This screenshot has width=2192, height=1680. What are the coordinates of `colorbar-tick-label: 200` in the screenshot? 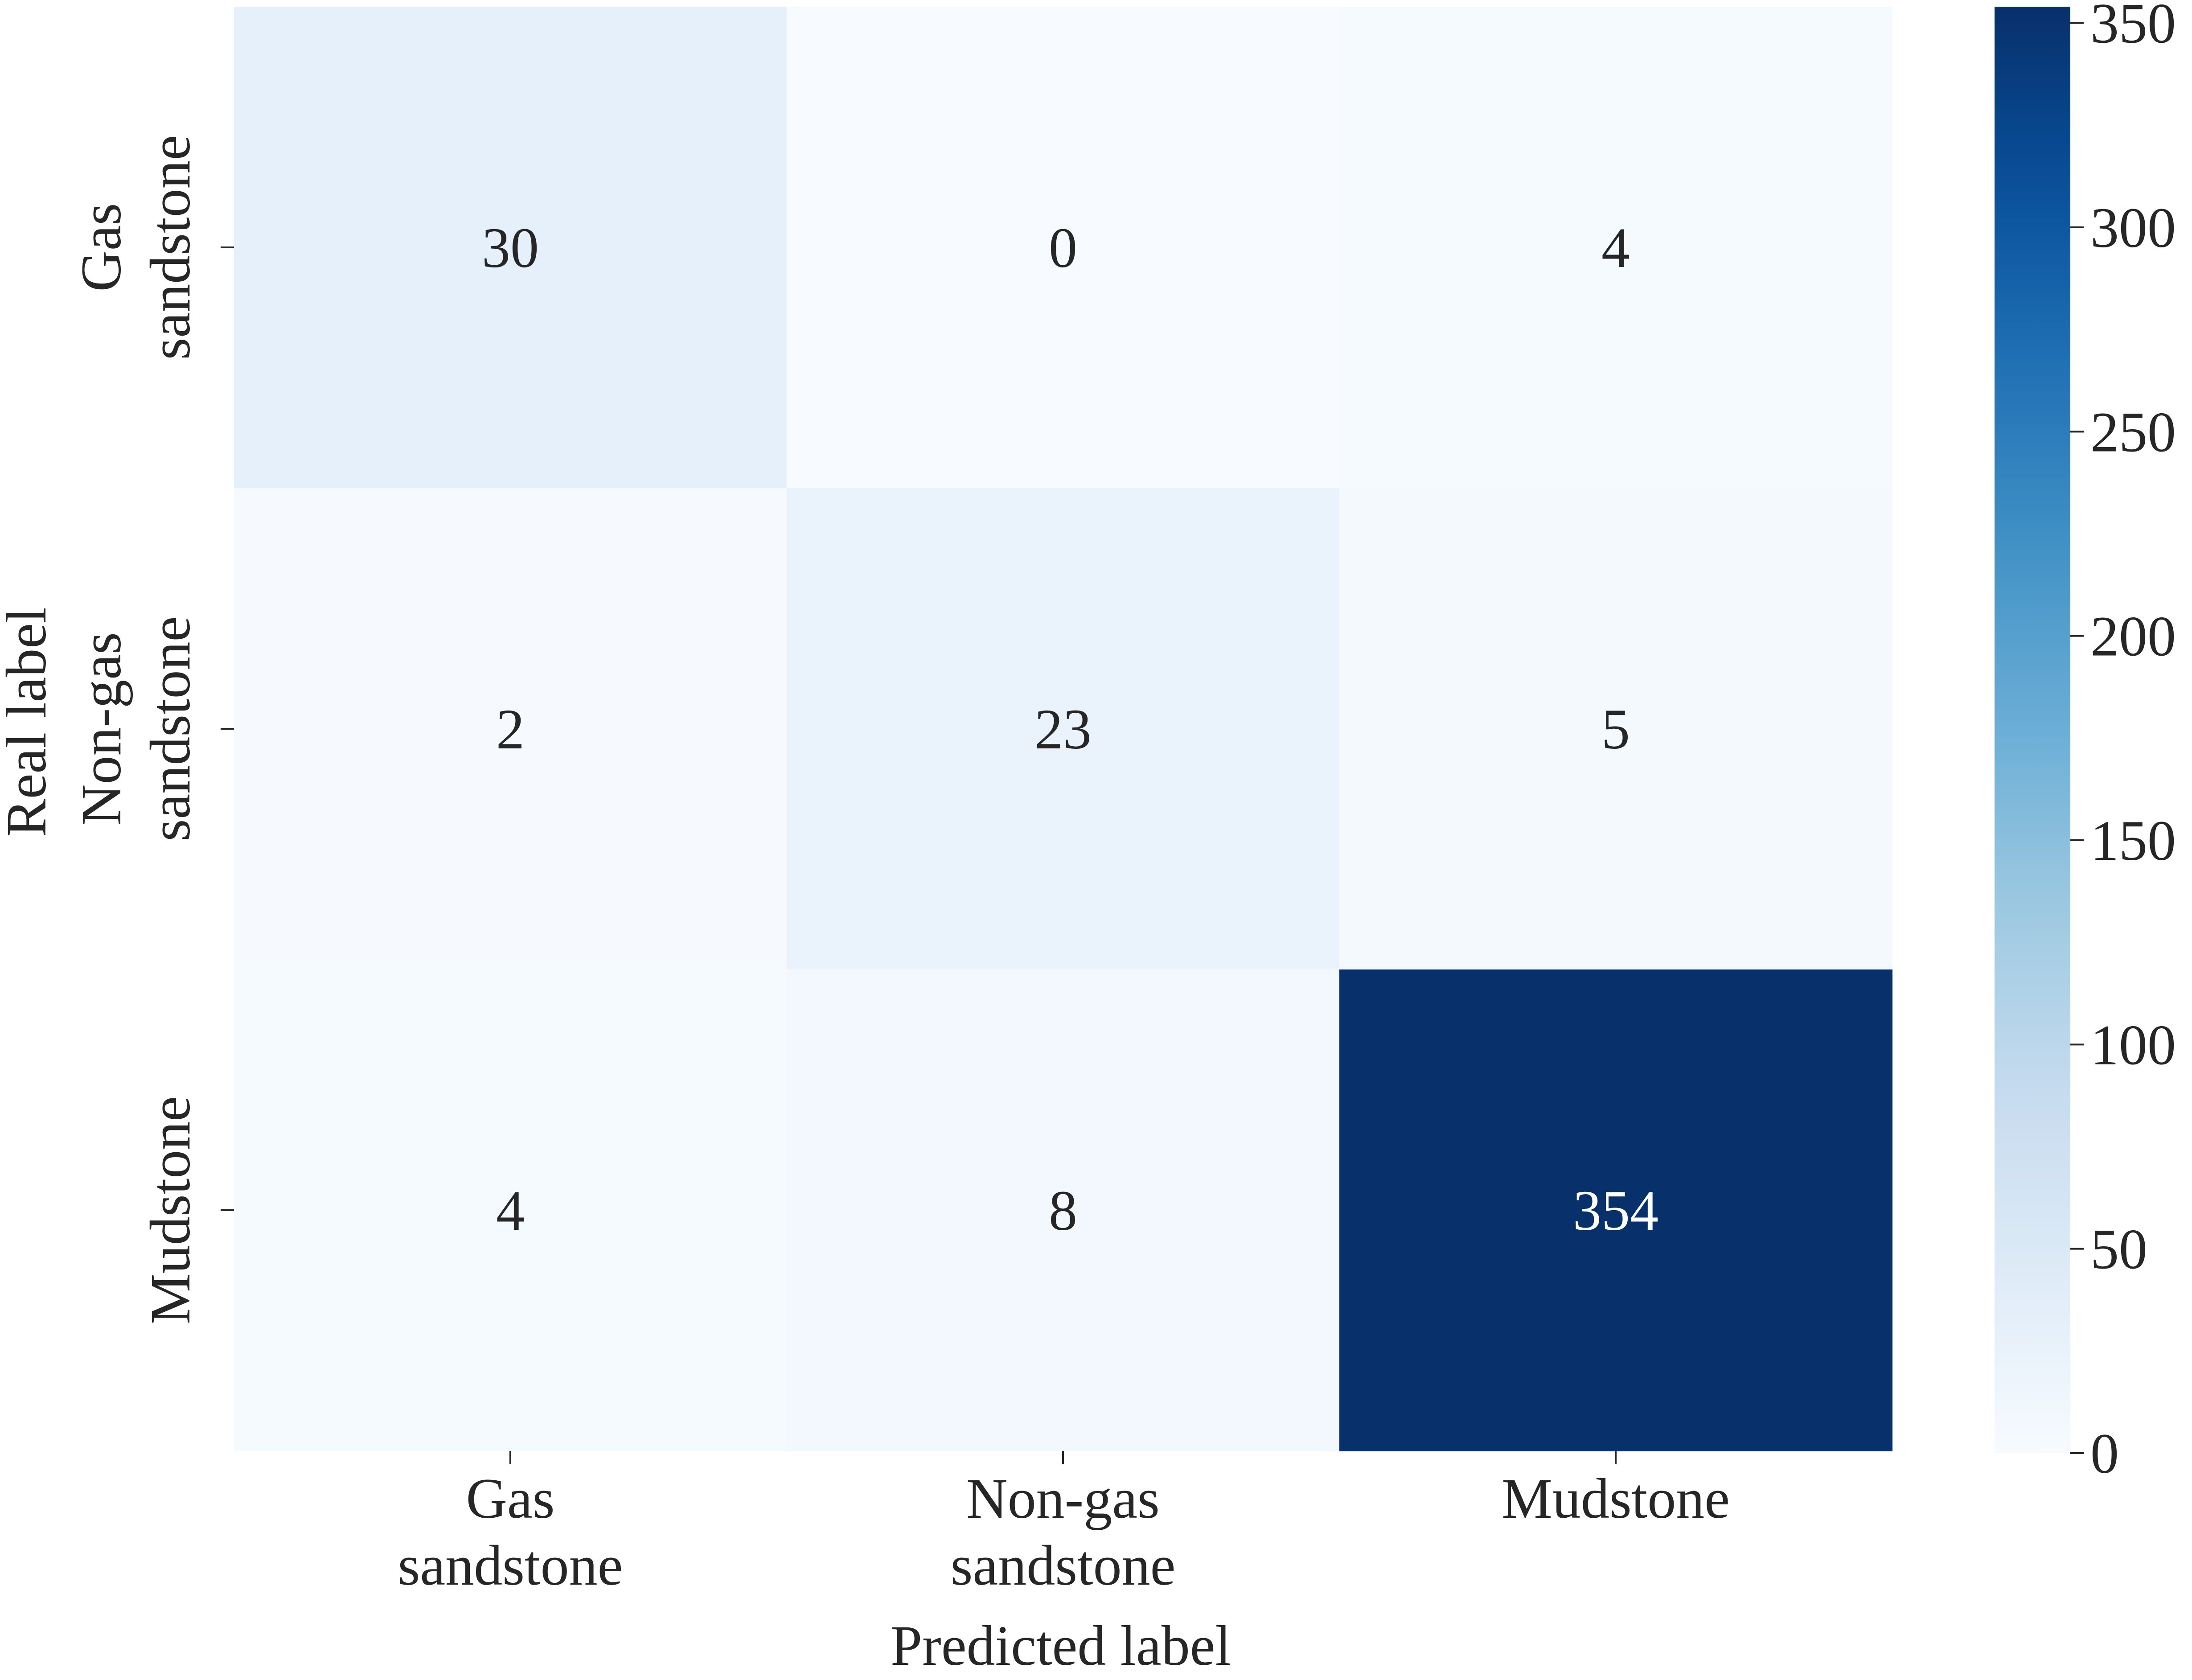 It's located at (2133, 636).